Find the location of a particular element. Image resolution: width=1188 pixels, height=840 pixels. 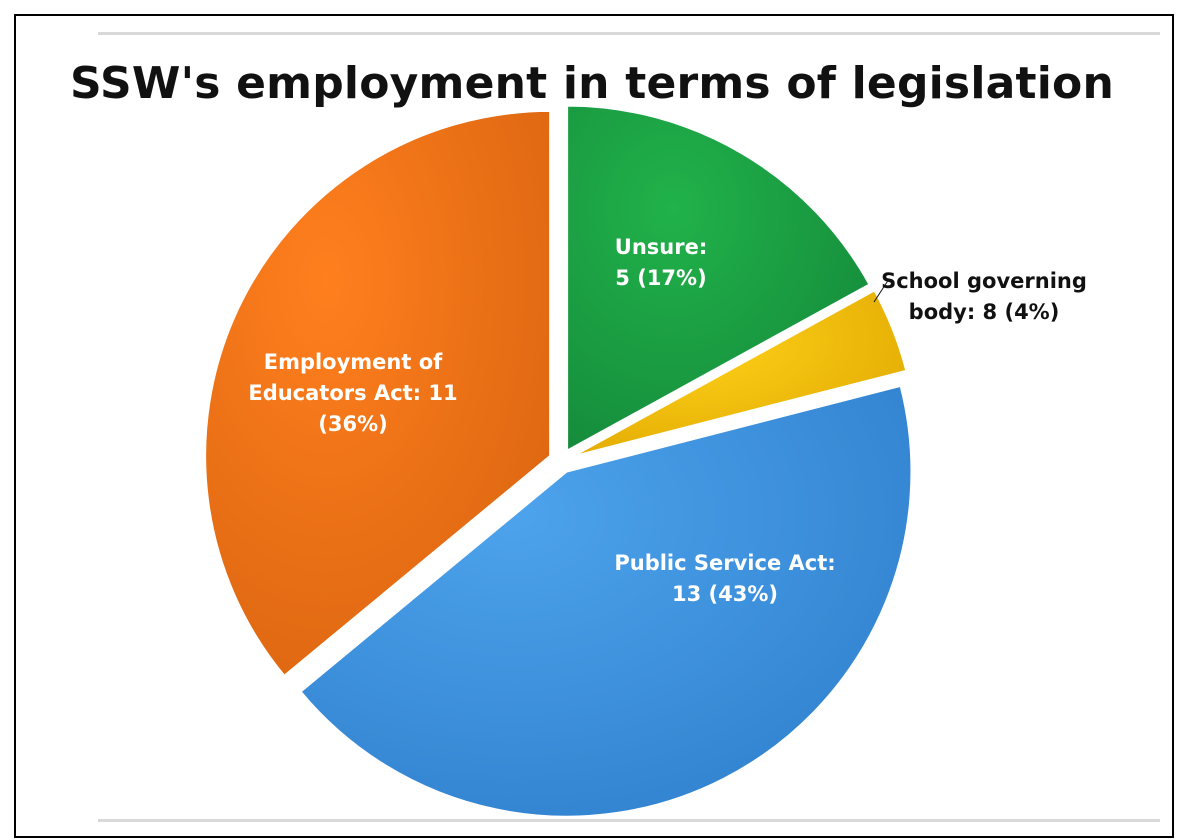

data-label-line: Public Service Act: is located at coordinates (724, 563).